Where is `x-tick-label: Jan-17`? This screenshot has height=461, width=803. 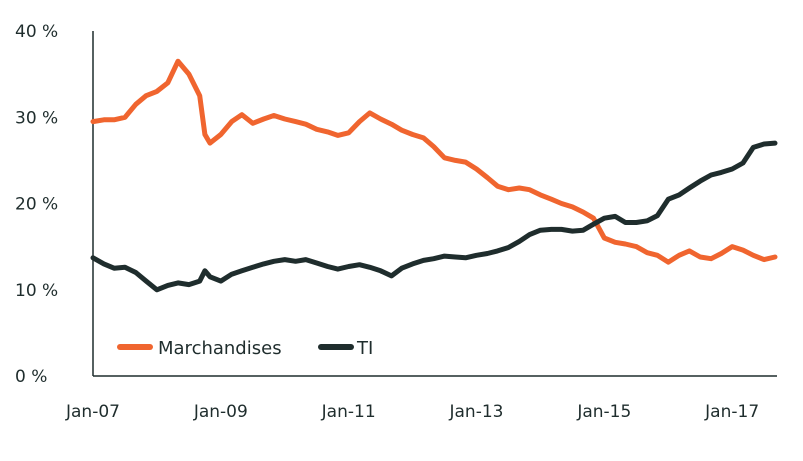
x-tick-label: Jan-17 is located at coordinates (731, 412).